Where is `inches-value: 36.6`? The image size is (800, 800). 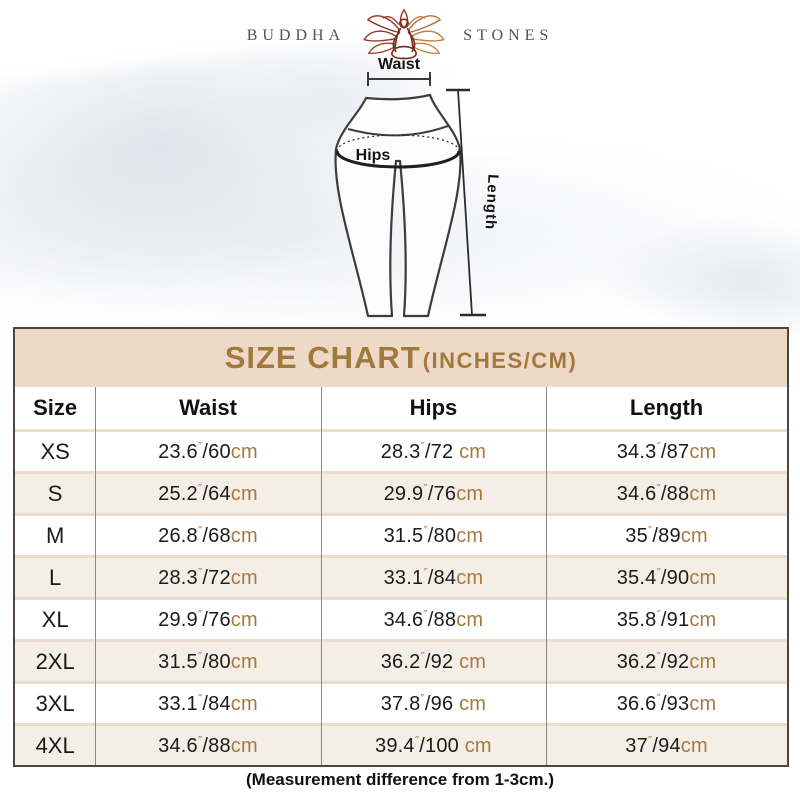
inches-value: 36.6 is located at coordinates (636, 703).